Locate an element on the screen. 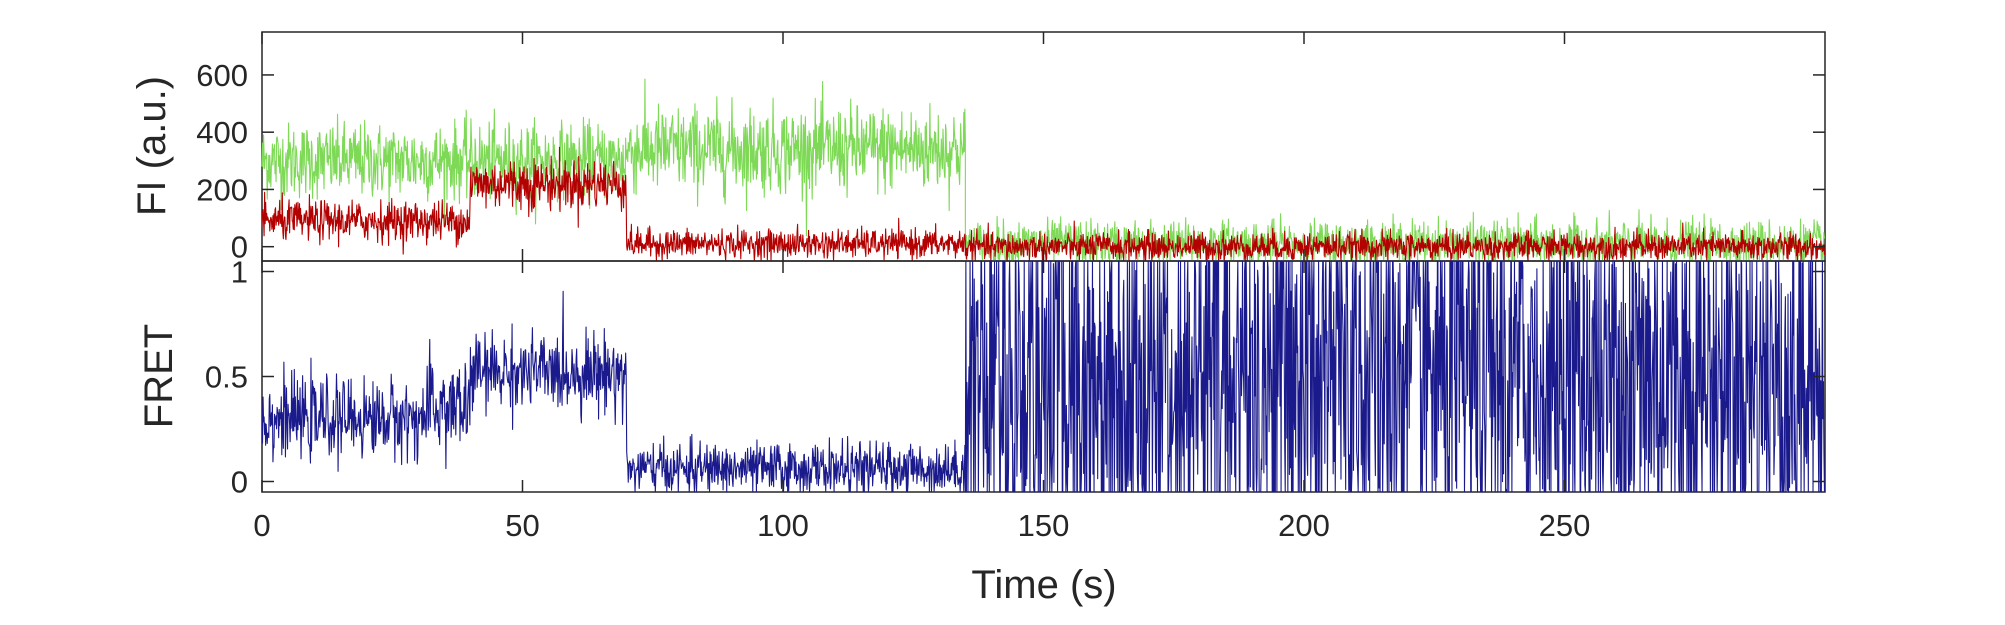 This screenshot has height=625, width=2005. x-tick-label: 150 is located at coordinates (1044, 525).